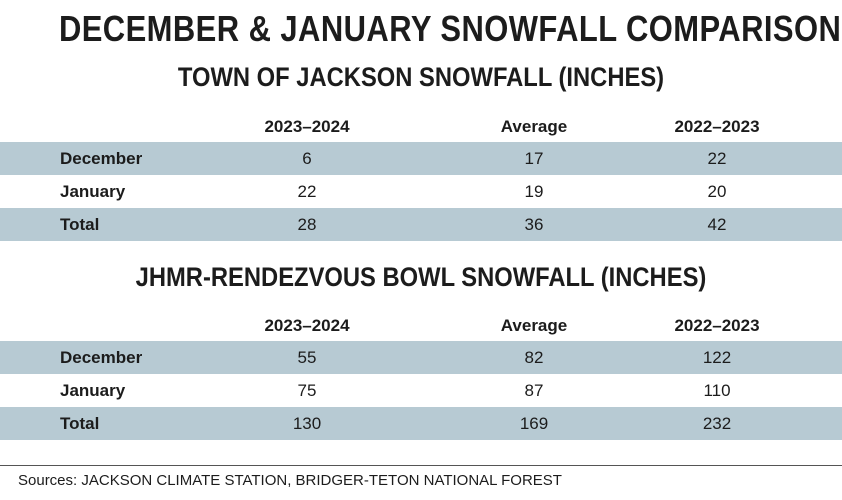 The height and width of the screenshot is (500, 842). Describe the element at coordinates (717, 191) in the screenshot. I see `table-cell: 20` at that location.